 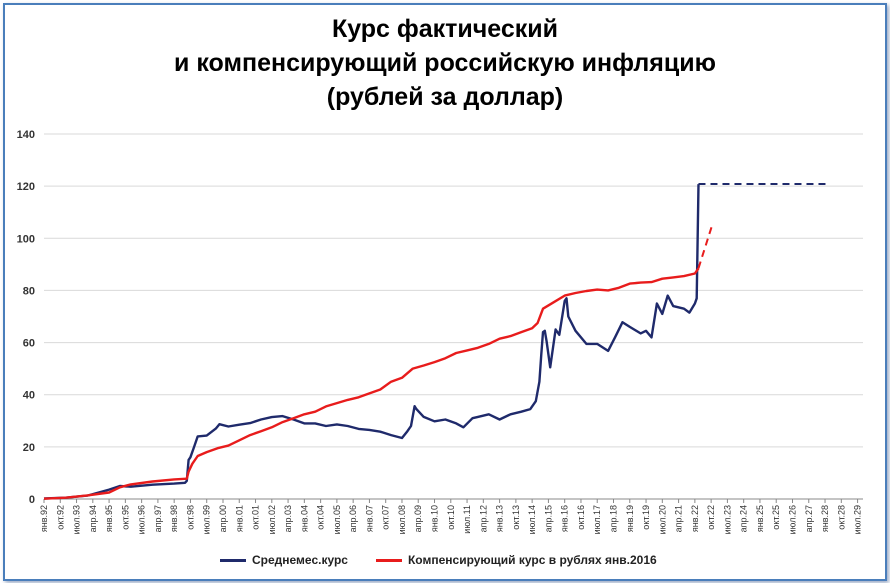 What do you see at coordinates (223, 518) in the screenshot?
I see `x-tick-label: апр.00` at bounding box center [223, 518].